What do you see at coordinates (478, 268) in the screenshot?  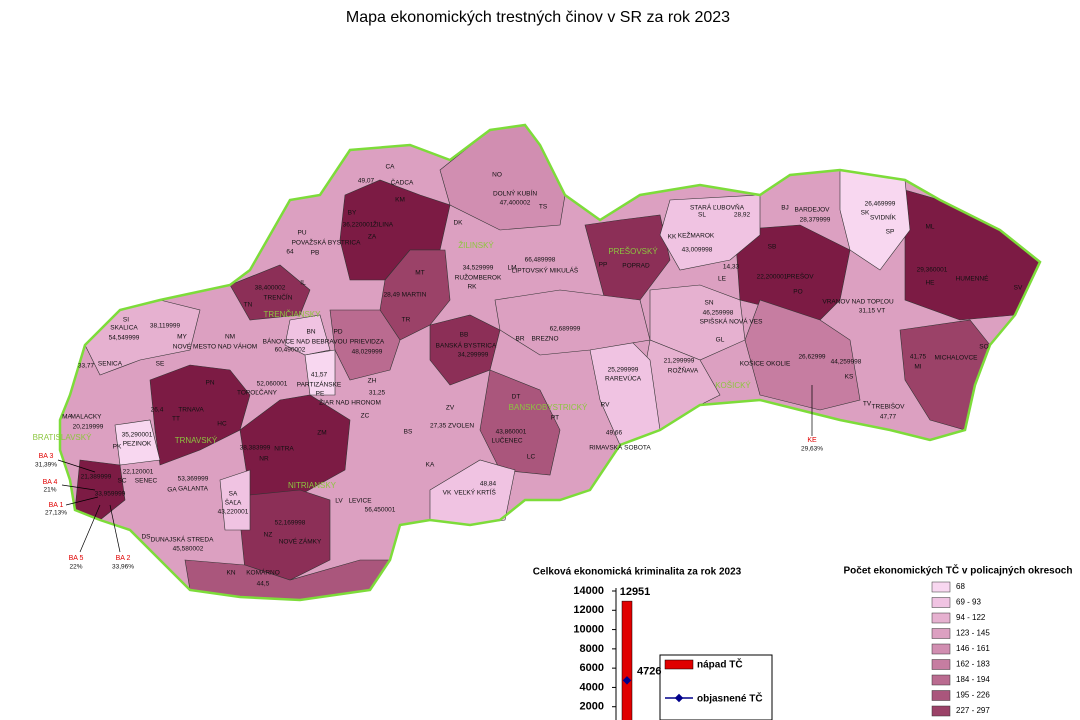 I see `district-label: 34,529999` at bounding box center [478, 268].